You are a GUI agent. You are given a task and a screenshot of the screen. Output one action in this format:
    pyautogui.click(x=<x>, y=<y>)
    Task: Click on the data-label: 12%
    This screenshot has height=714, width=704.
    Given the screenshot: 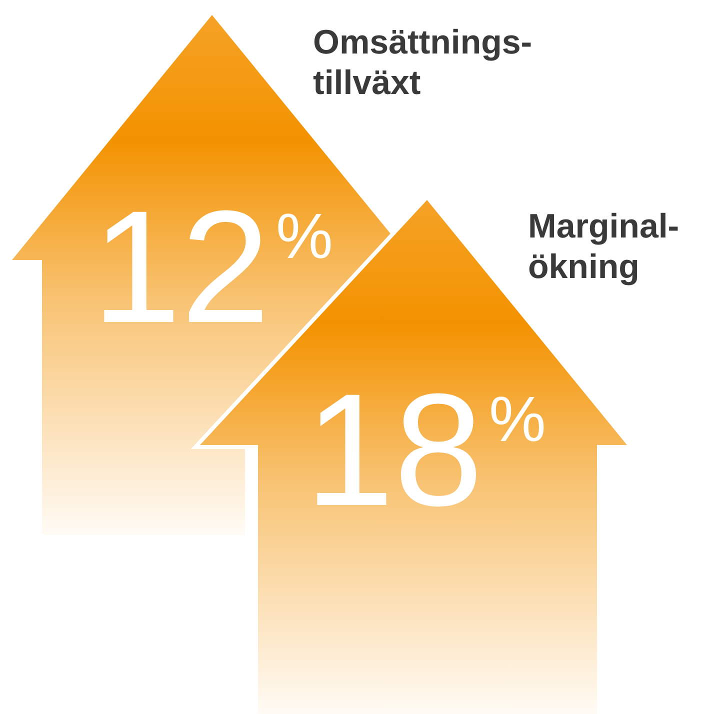 What is the action you would take?
    pyautogui.click(x=212, y=266)
    